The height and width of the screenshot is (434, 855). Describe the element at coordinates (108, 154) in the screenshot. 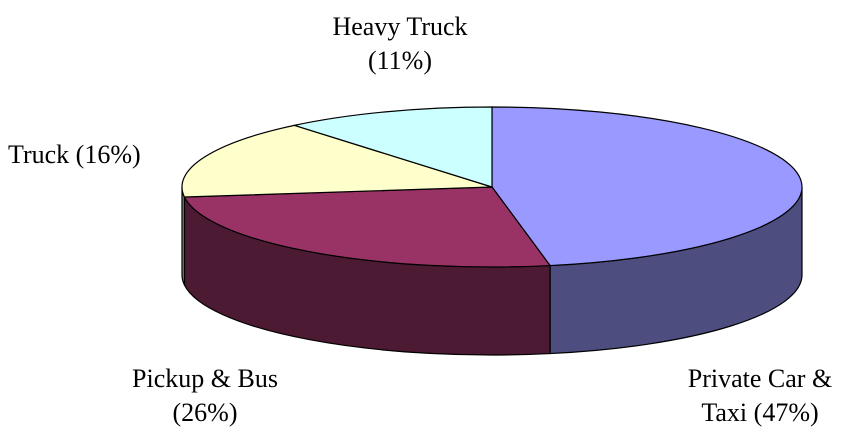

I see `value-label: (16%)` at that location.